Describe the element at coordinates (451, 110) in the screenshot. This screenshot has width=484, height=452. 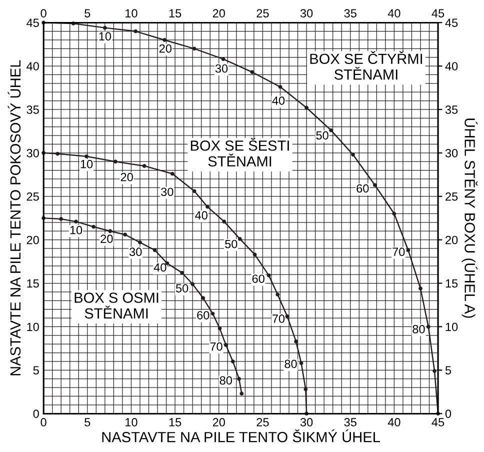
I see `y2-tick-label: 35` at that location.